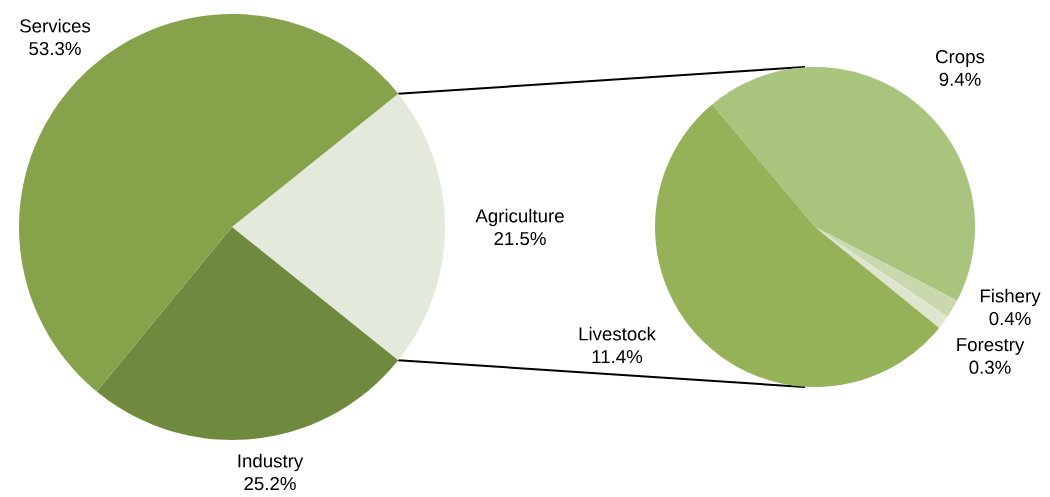  Describe the element at coordinates (55, 48) in the screenshot. I see `data-label: 53.3%` at that location.